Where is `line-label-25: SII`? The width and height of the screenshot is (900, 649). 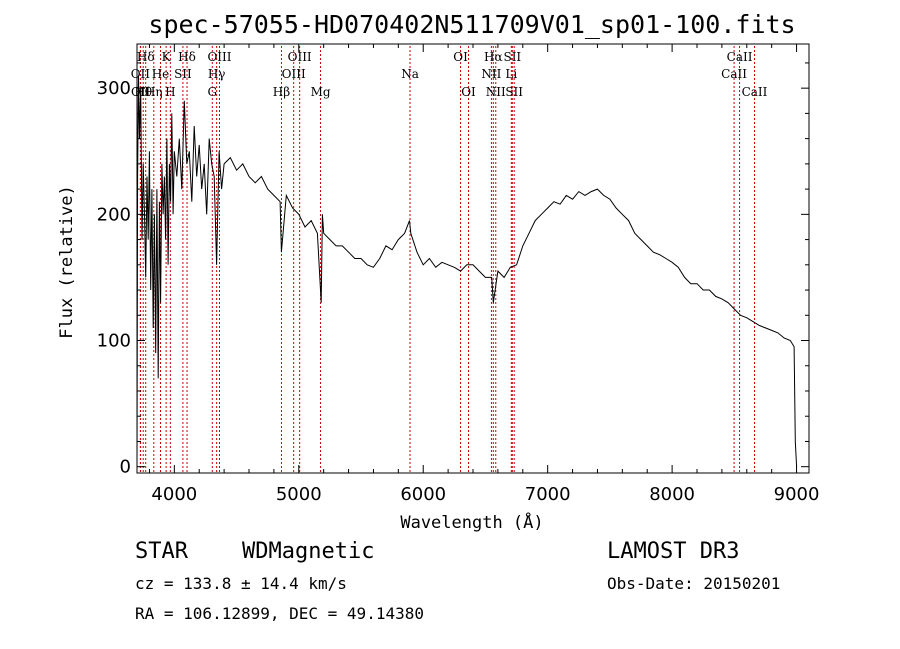 line-label-25: SII is located at coordinates (514, 92).